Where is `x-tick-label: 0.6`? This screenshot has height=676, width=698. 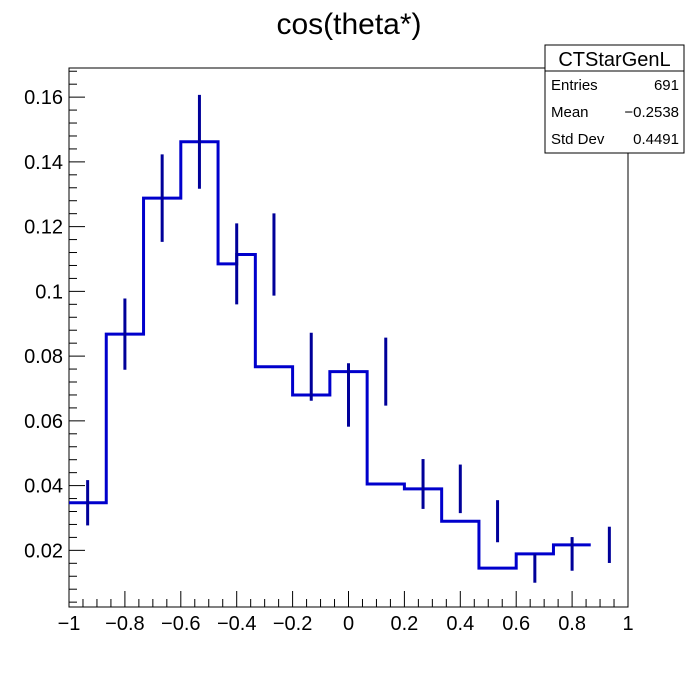
x-tick-label: 0.6 is located at coordinates (516, 624).